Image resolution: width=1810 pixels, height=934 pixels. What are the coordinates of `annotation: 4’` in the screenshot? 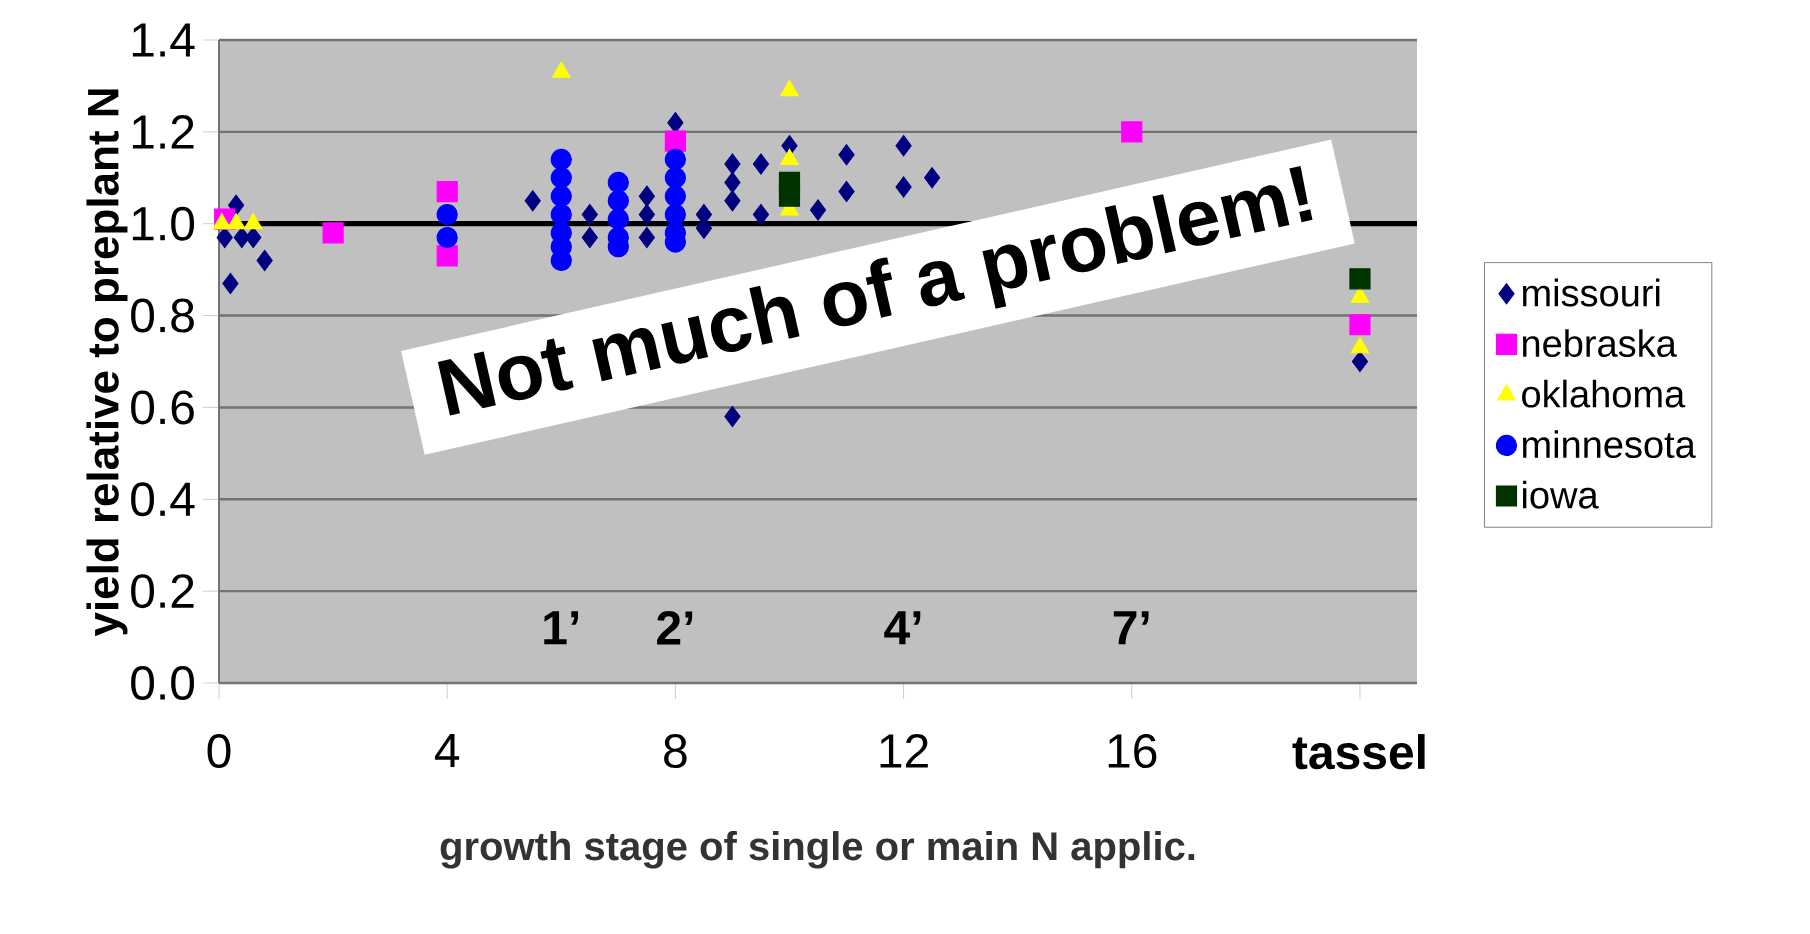 It's located at (902, 628).